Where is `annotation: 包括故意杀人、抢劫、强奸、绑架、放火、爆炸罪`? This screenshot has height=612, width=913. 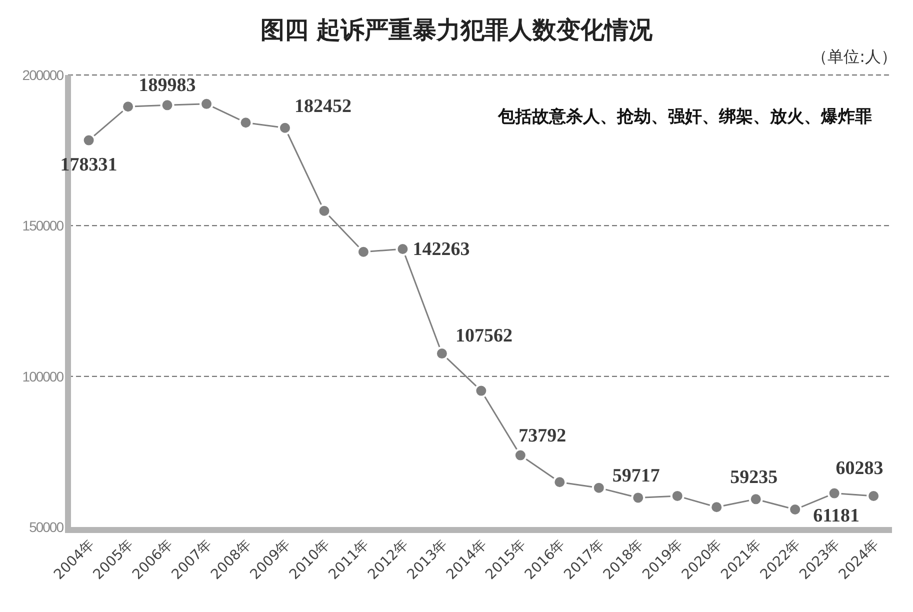
annotation: 包括故意杀人、抢劫、强奸、绑架、放火、爆炸罪 is located at coordinates (684, 117).